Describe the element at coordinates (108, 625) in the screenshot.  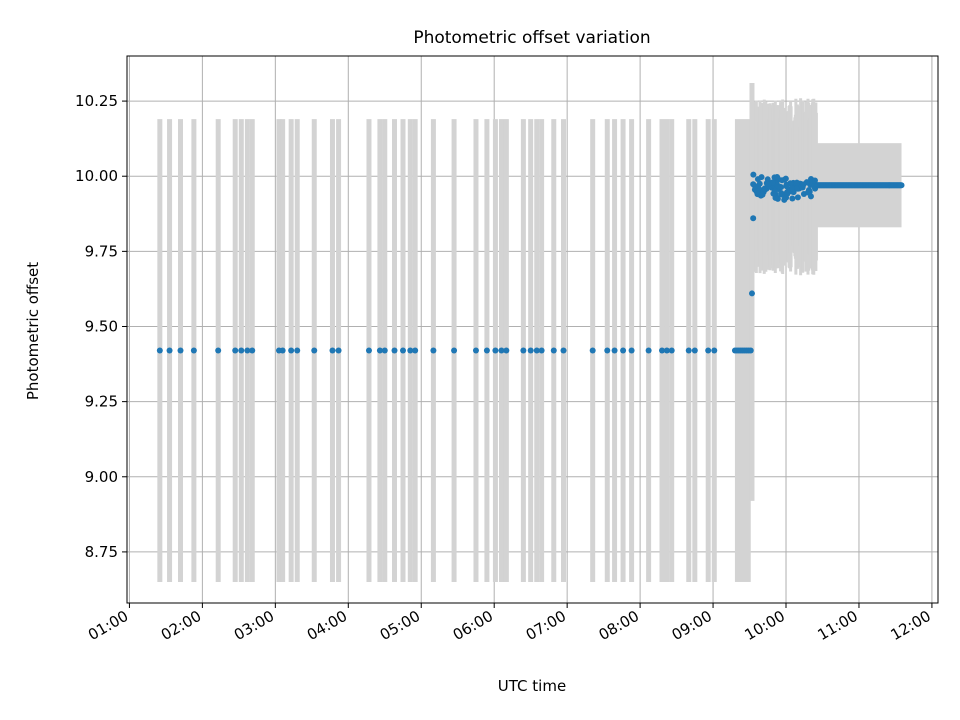
I see `x-tick-label: 01:00` at that location.